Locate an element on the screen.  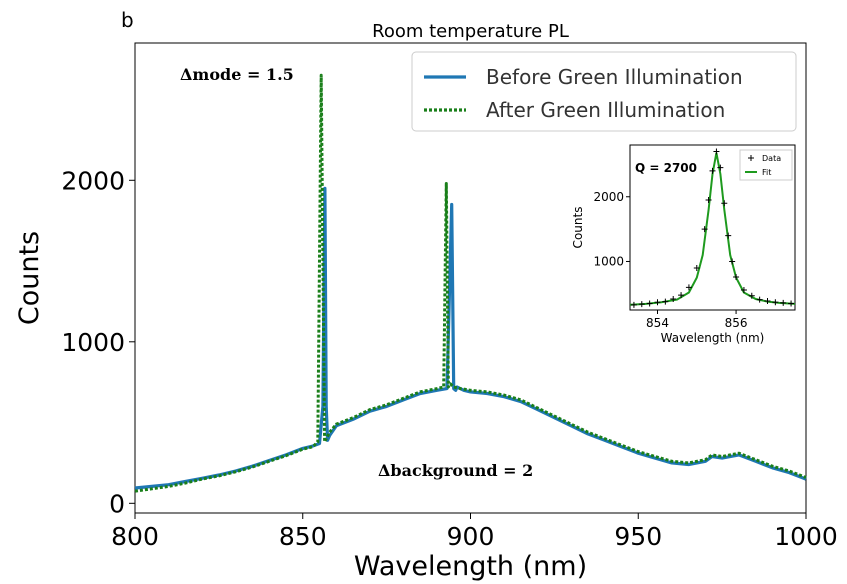
inset-legend-label: Data is located at coordinates (771, 158).